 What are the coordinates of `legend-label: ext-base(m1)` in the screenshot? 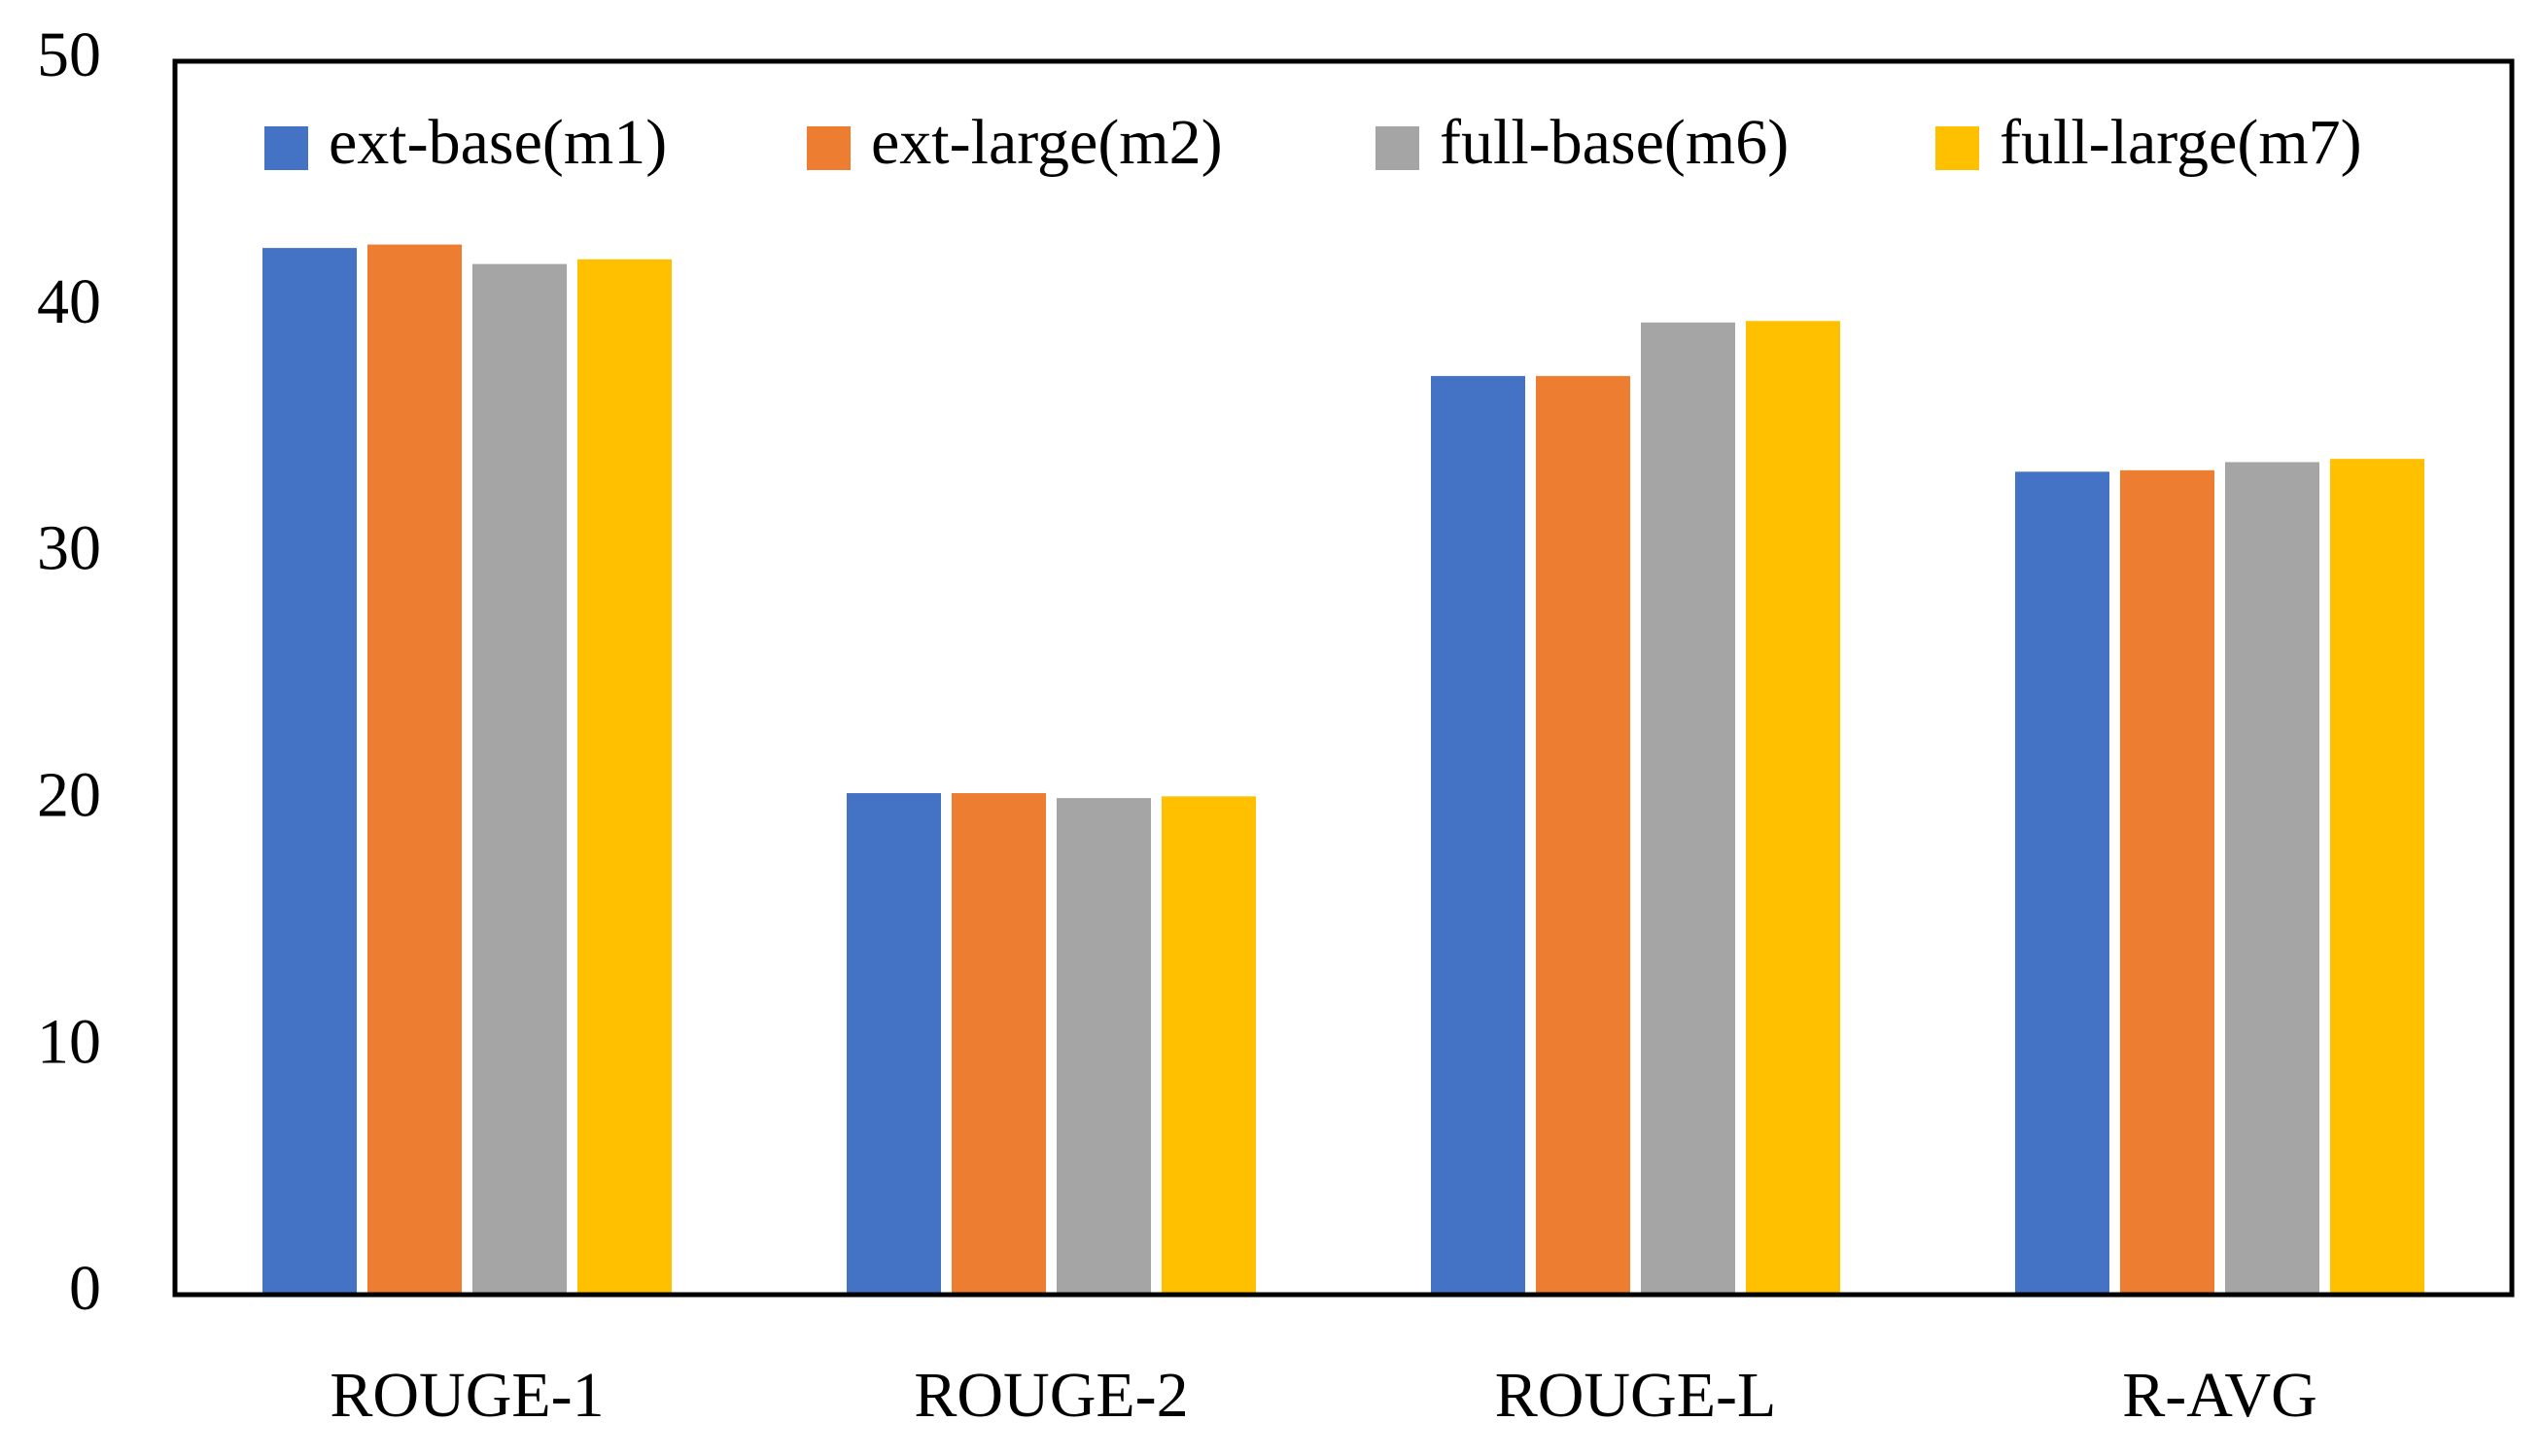 It's located at (498, 142).